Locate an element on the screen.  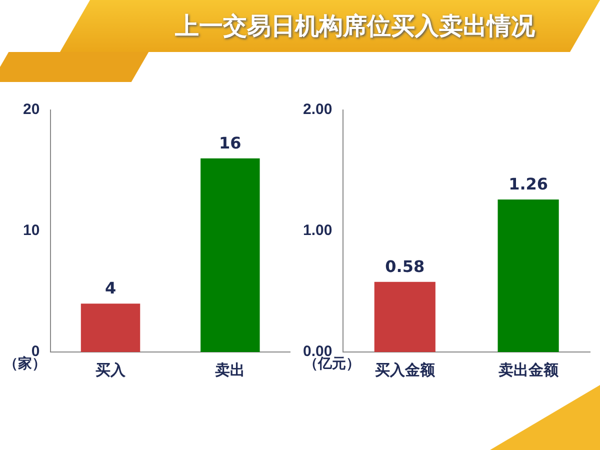
y-tick-label: 1.00 is located at coordinates (317, 231).